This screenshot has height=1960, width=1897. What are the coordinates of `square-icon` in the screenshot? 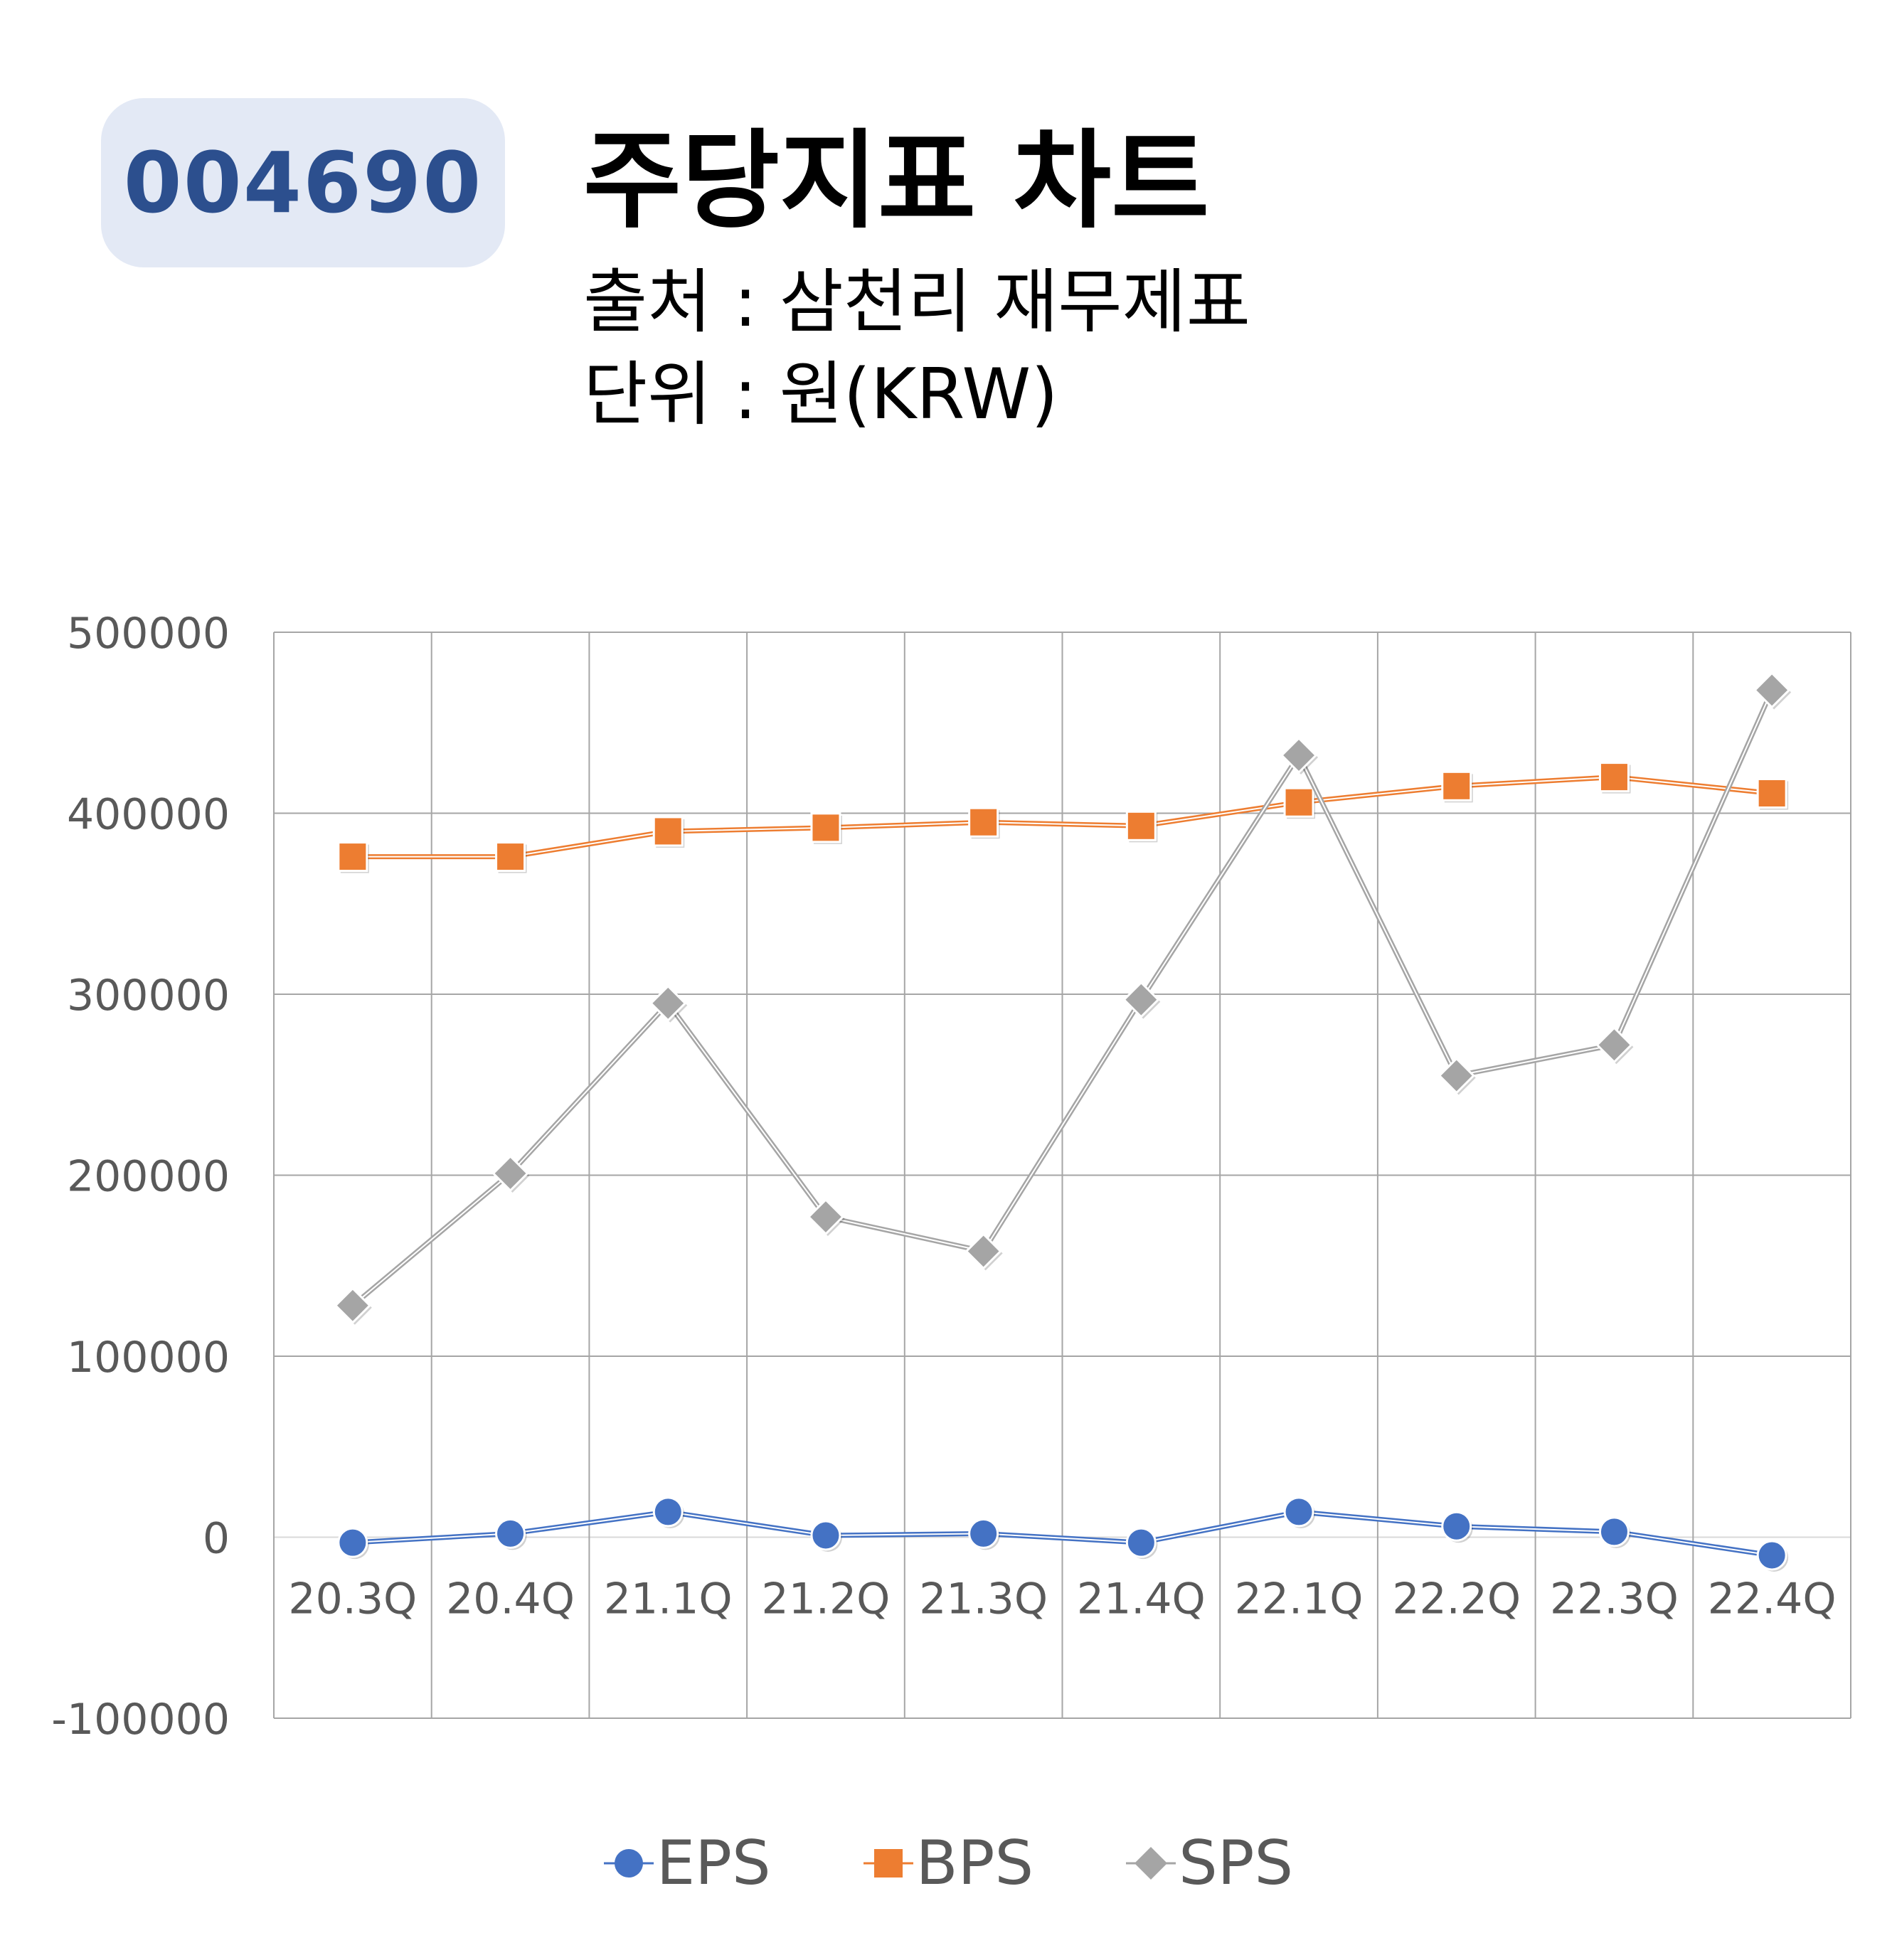 It's located at (888, 1863).